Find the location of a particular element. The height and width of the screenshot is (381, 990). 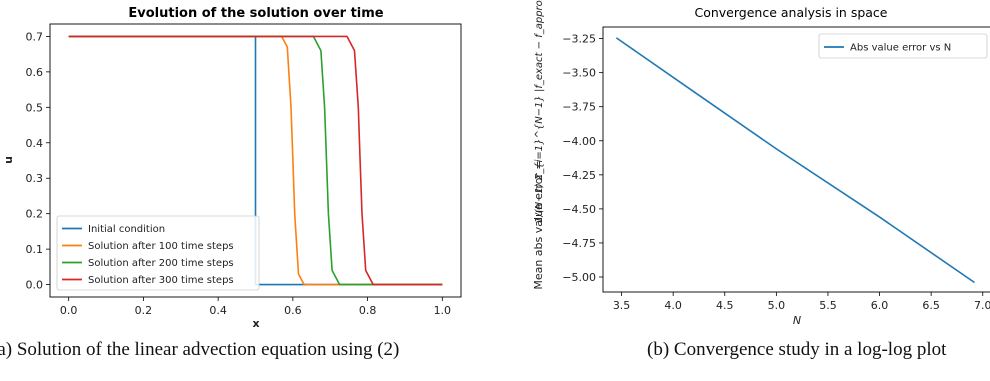

legend-entry: Solution after 100 time steps is located at coordinates (161, 246).